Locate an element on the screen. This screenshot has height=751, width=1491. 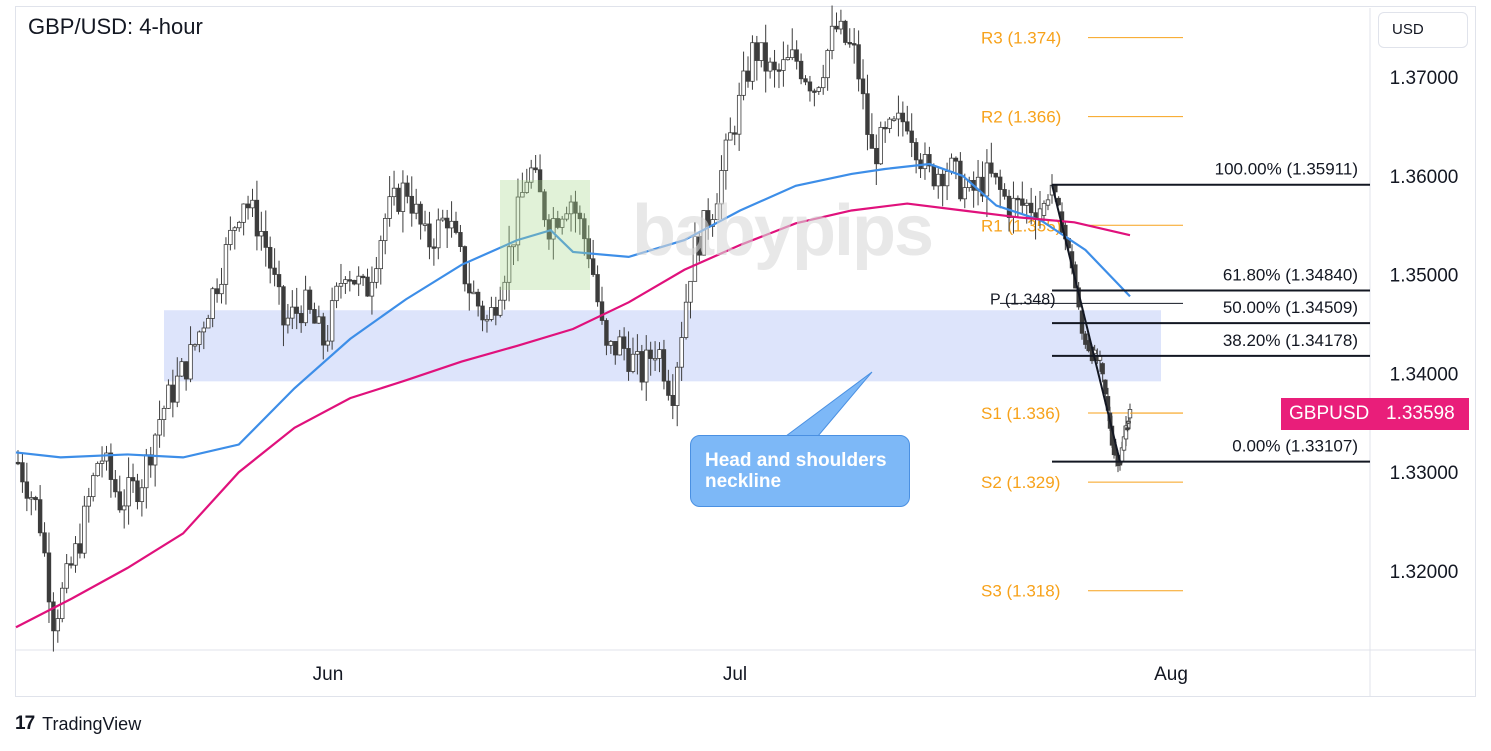
pivot-label: P (1.348) is located at coordinates (1023, 299).